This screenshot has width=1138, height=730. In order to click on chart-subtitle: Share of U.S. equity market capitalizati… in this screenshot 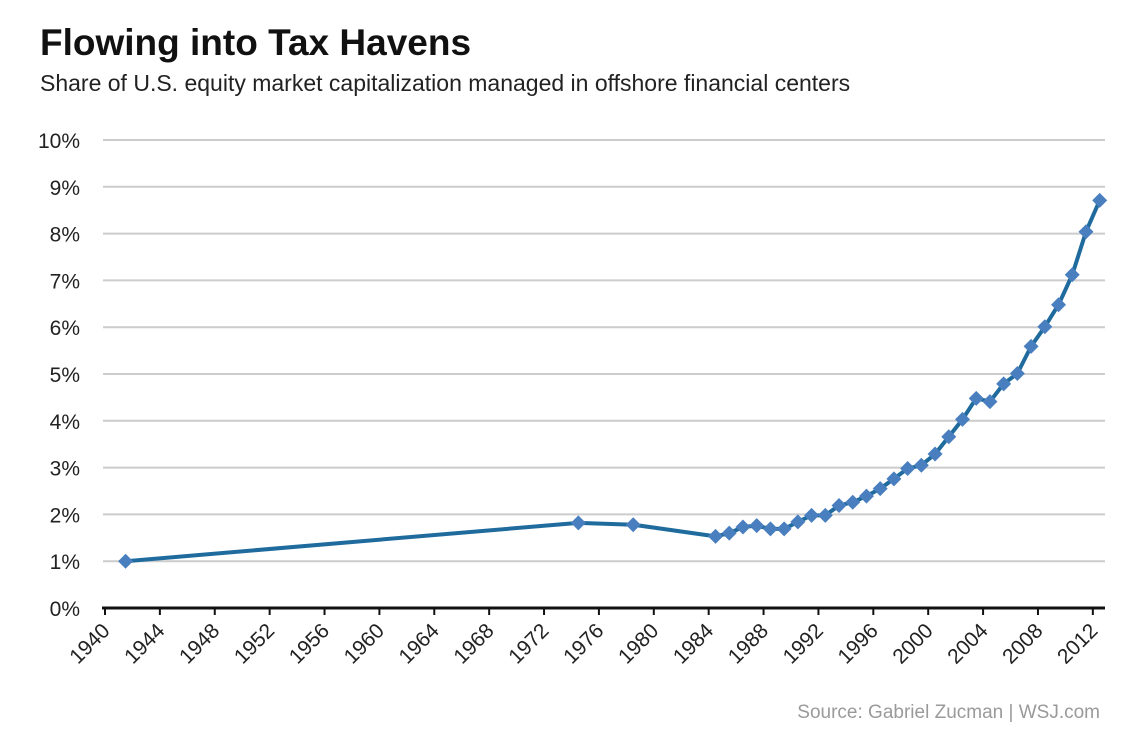, I will do `click(445, 83)`.